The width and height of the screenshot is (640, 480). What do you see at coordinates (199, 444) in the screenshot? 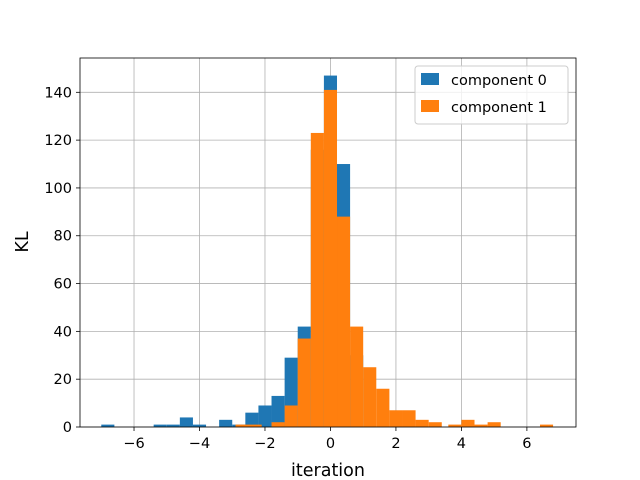
I see `x-tick-label: −4` at bounding box center [199, 444].